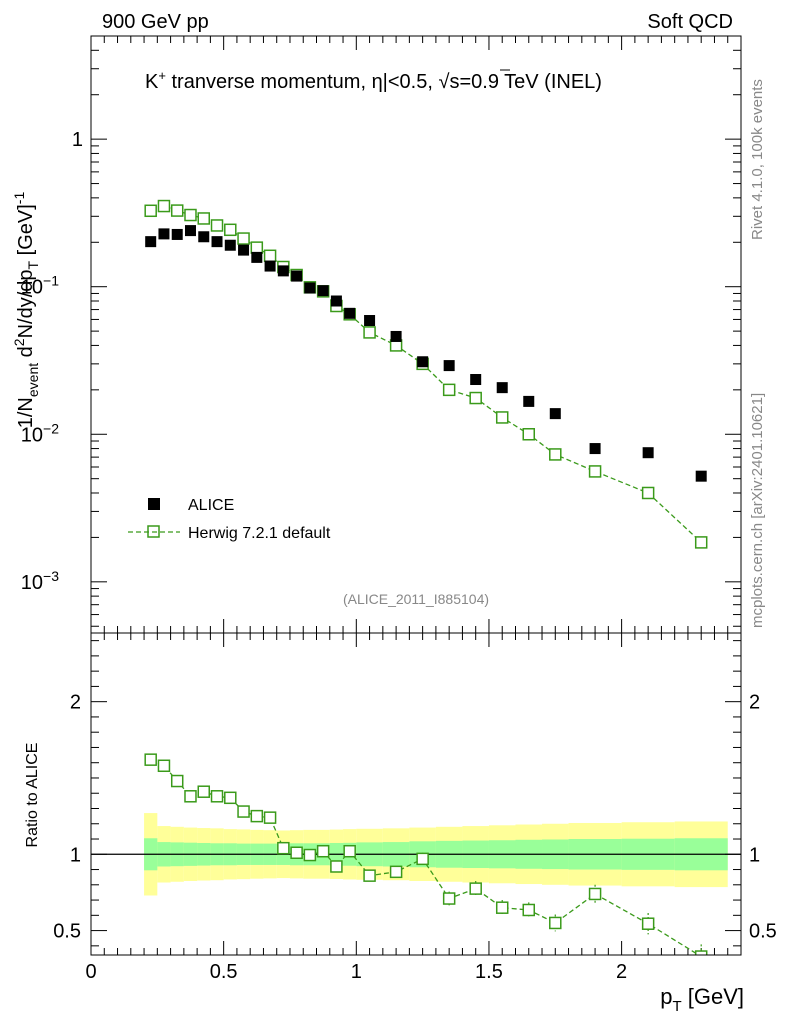 This screenshot has width=786, height=1024. I want to click on y-axis-label-top: 1/Nevent d2N/dy/dpT [GeV]-1, so click(26, 310).